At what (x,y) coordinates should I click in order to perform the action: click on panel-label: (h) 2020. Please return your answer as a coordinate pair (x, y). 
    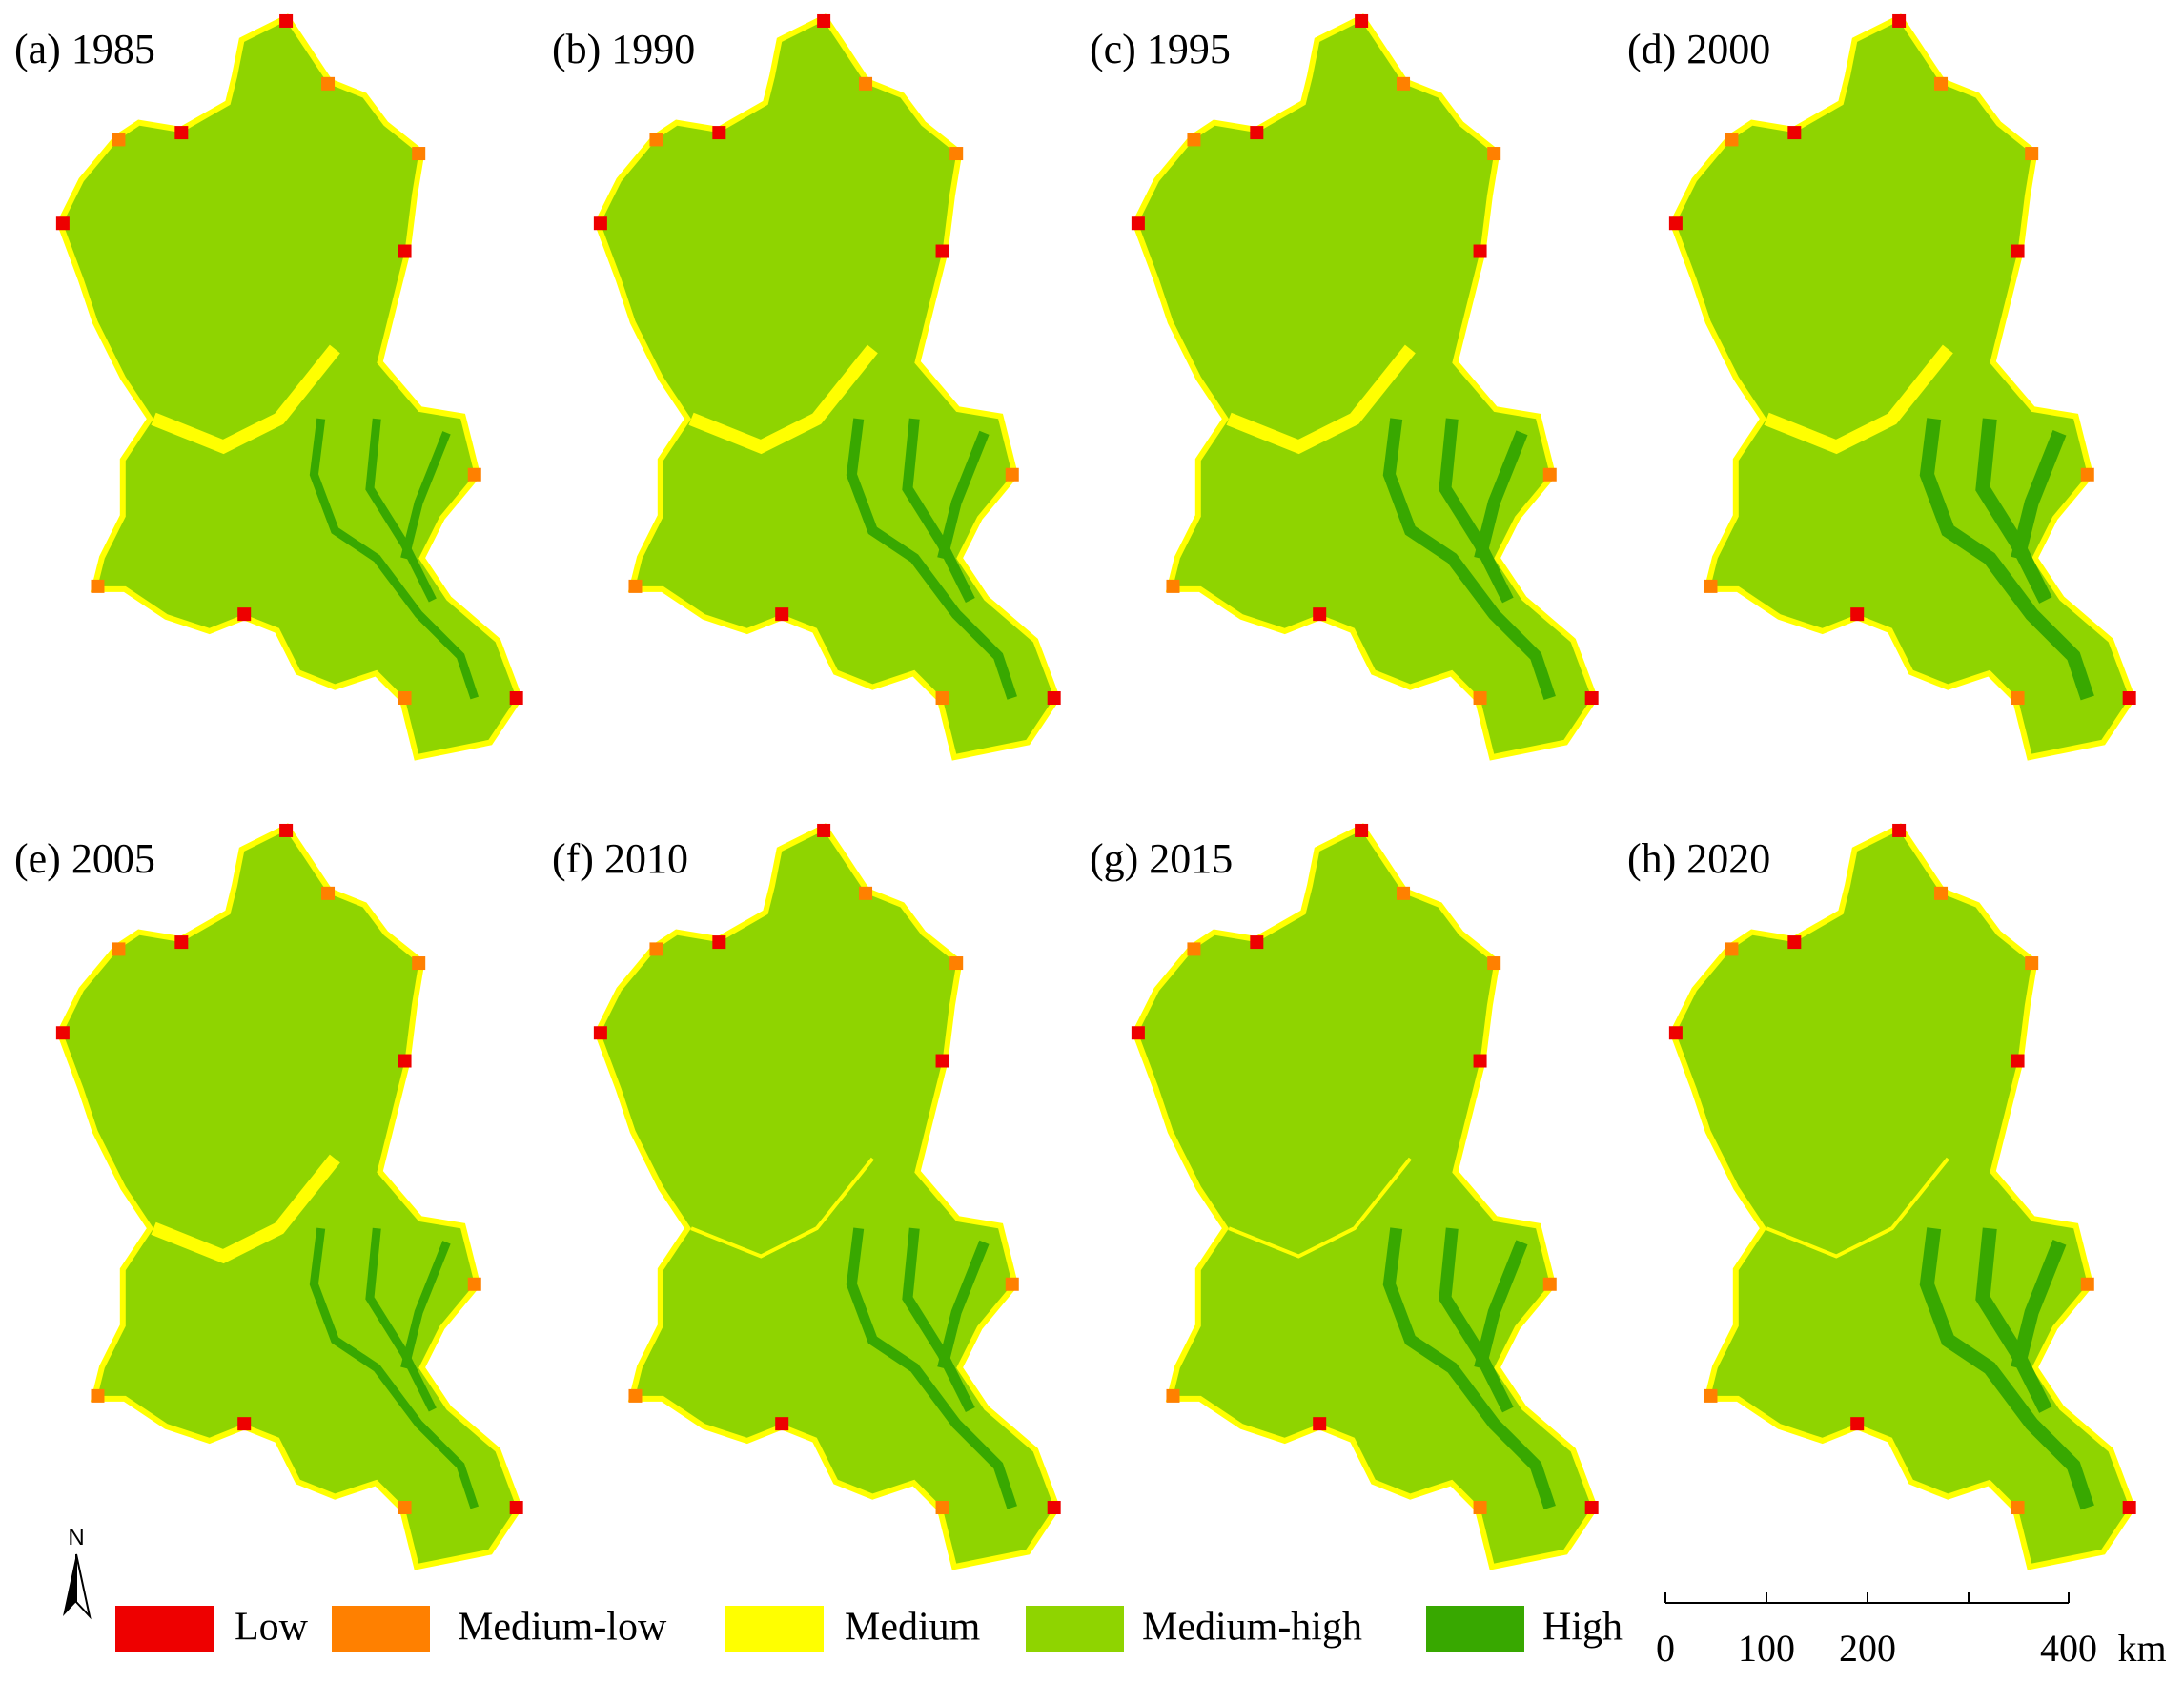
    Looking at the image, I should click on (1698, 858).